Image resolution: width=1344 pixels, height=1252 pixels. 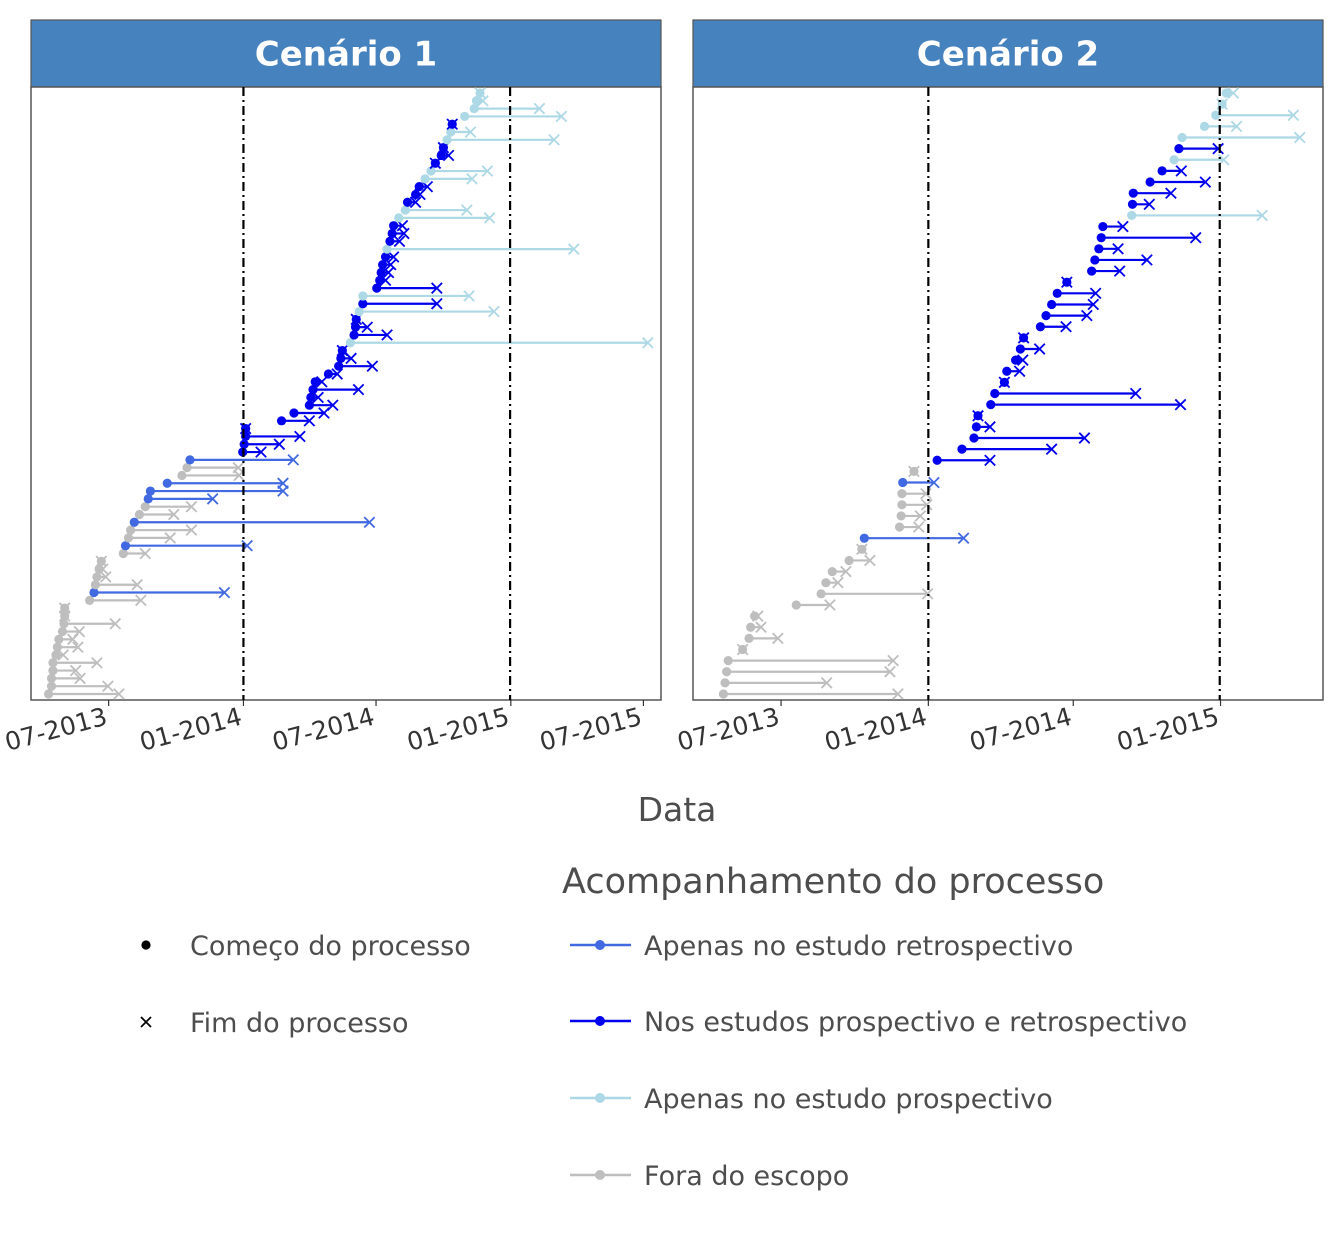 What do you see at coordinates (56, 729) in the screenshot?
I see `x-tick-label: 07-2013` at bounding box center [56, 729].